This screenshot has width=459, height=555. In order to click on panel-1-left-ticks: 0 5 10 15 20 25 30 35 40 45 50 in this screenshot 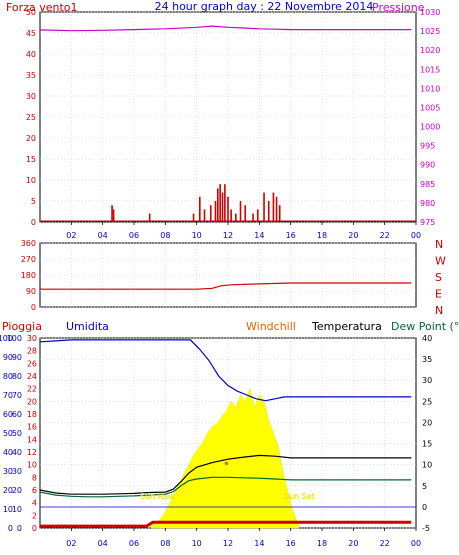, I will do `click(31, 117)`.